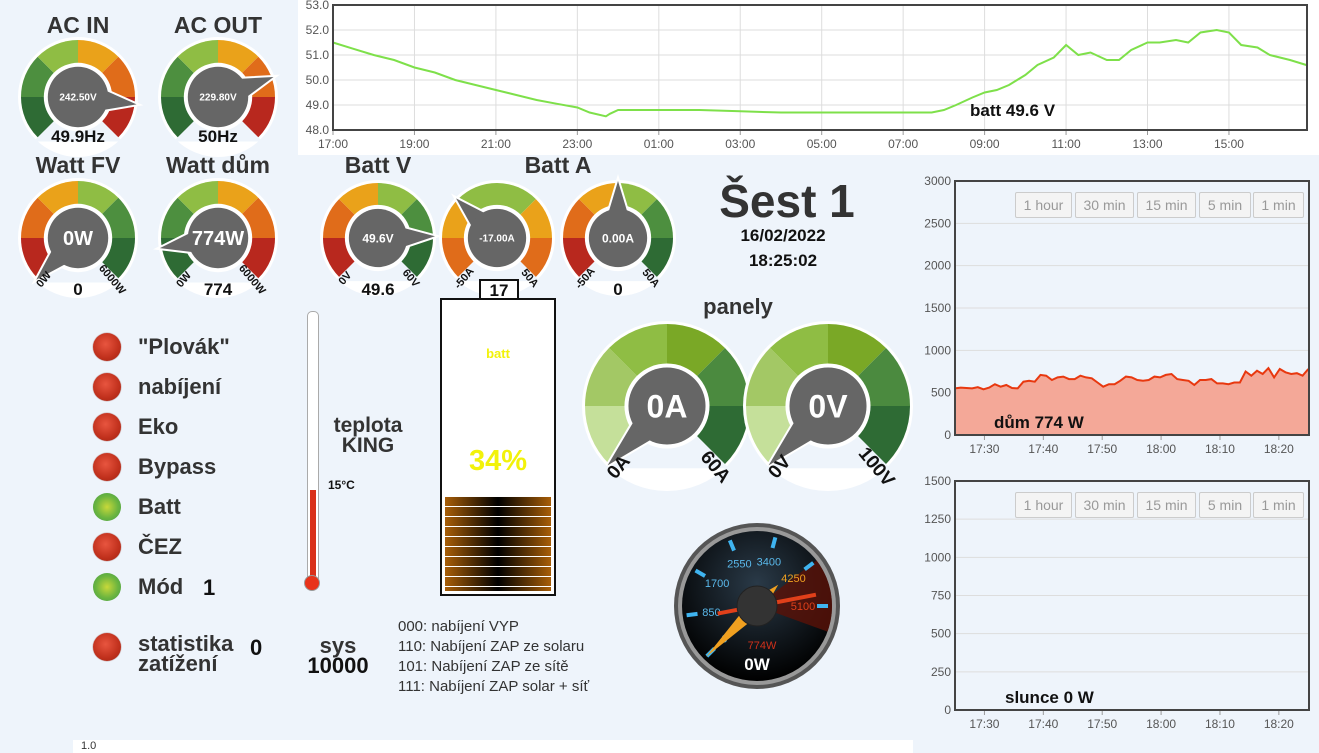 The height and width of the screenshot is (753, 1319). What do you see at coordinates (78, 239) in the screenshot?
I see `gauge-center-value: 0W` at bounding box center [78, 239].